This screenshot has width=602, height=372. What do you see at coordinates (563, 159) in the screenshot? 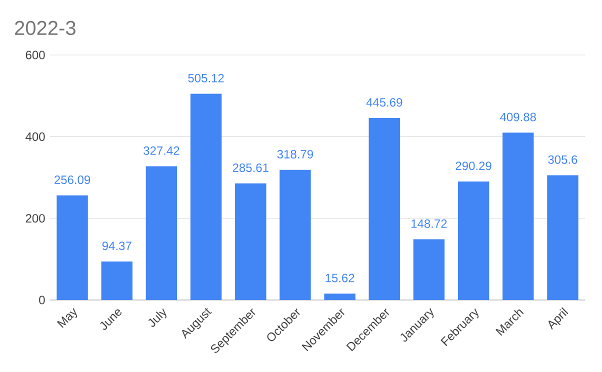
I see `data-label: 305.6` at bounding box center [563, 159].